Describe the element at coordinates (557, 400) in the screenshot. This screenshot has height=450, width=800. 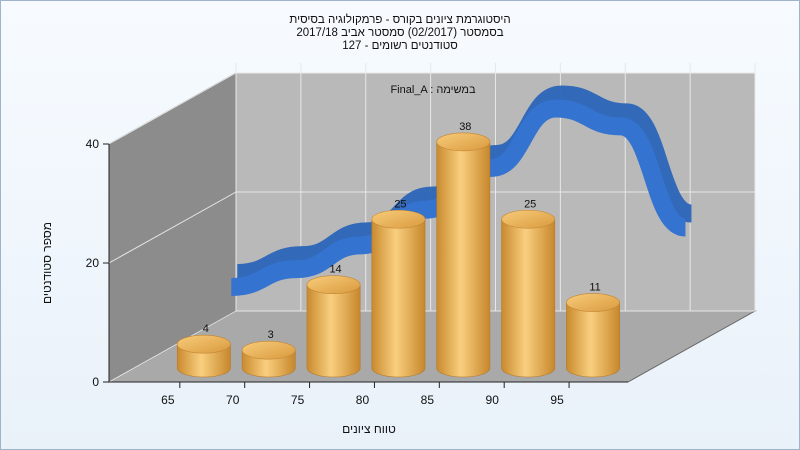
I see `x-tick-label: 95` at that location.